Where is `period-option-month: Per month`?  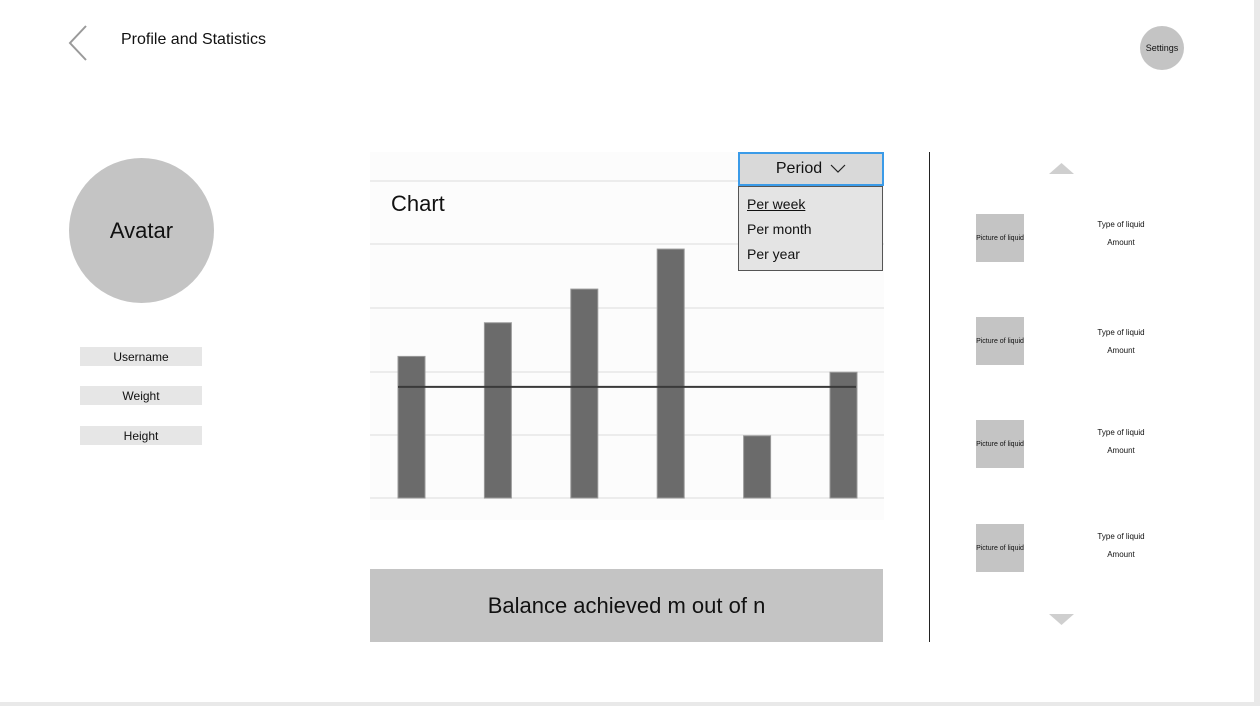 period-option-month: Per month is located at coordinates (779, 229).